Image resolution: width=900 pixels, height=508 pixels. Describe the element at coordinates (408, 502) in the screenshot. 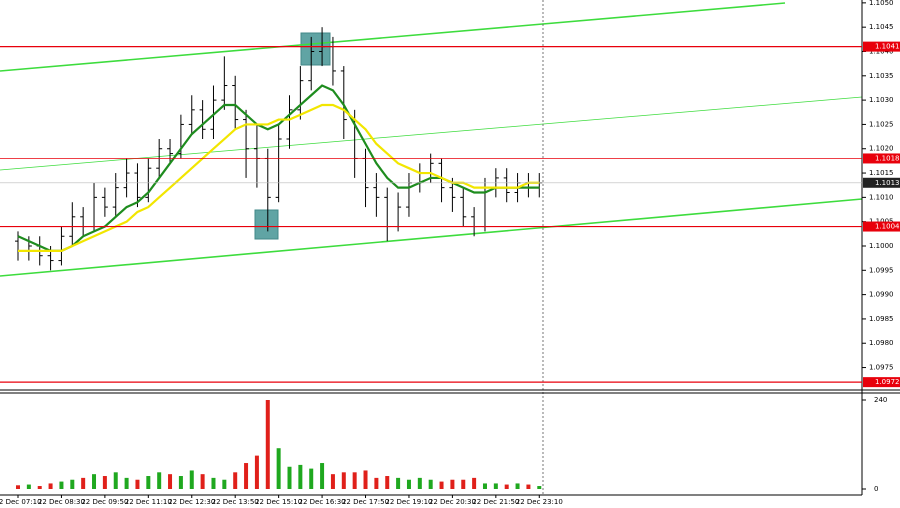

I see `x-tick-label: 22 Dec 19:10` at that location.